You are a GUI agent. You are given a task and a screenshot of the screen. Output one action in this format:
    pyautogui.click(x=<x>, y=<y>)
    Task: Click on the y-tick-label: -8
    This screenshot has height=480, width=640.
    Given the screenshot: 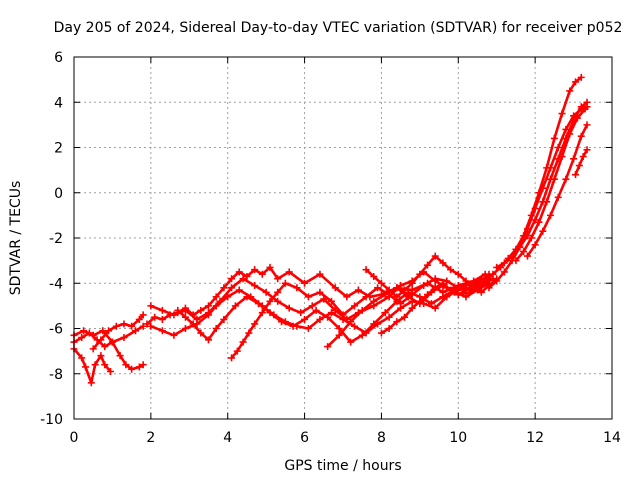 What is the action you would take?
    pyautogui.click(x=56, y=375)
    